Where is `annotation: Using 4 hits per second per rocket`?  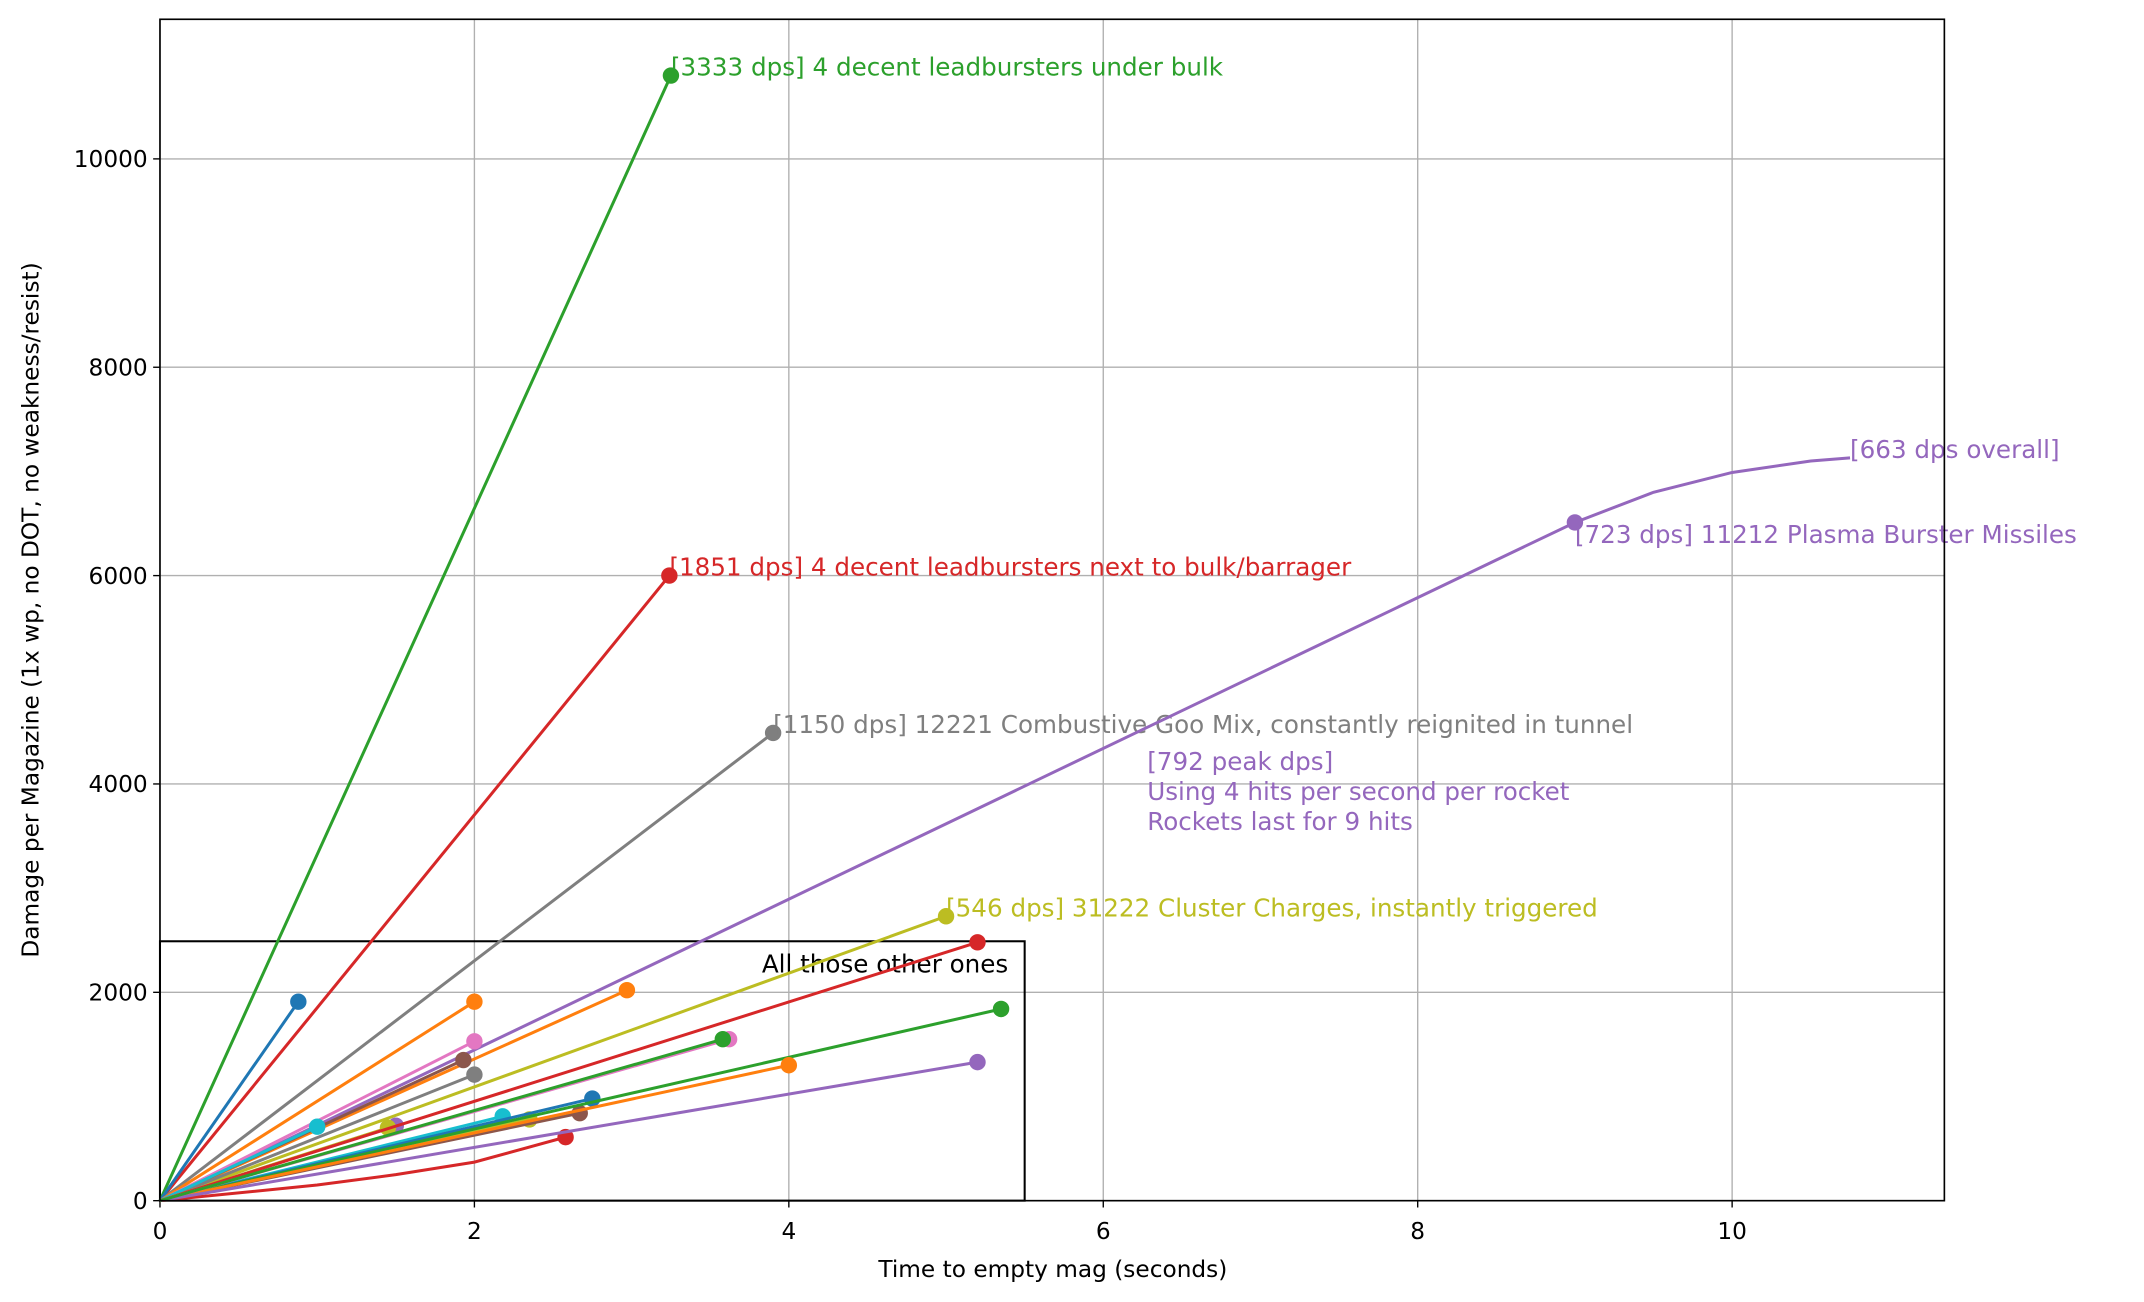
annotation: Using 4 hits per second per rocket is located at coordinates (1358, 791).